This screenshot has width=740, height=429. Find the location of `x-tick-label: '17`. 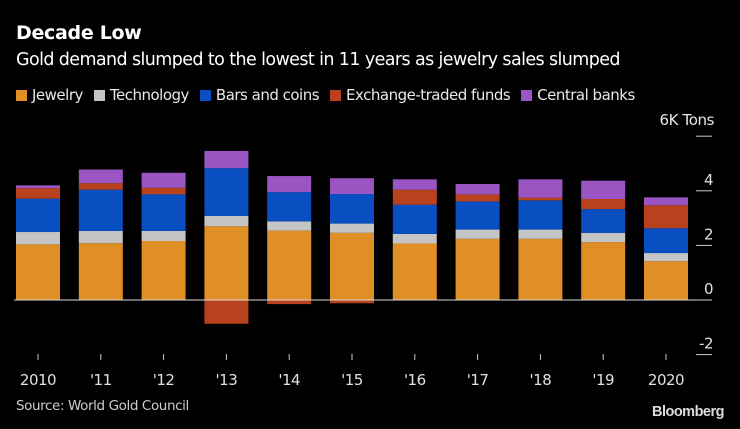

x-tick-label: '17 is located at coordinates (478, 380).